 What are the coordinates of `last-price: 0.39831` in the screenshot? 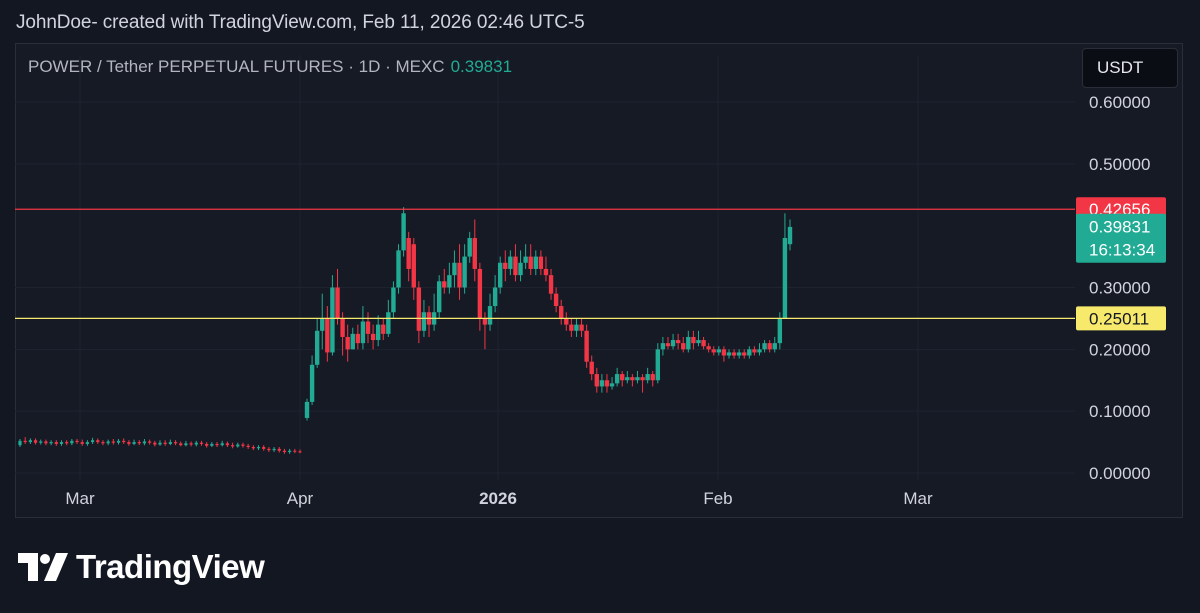 It's located at (481, 66).